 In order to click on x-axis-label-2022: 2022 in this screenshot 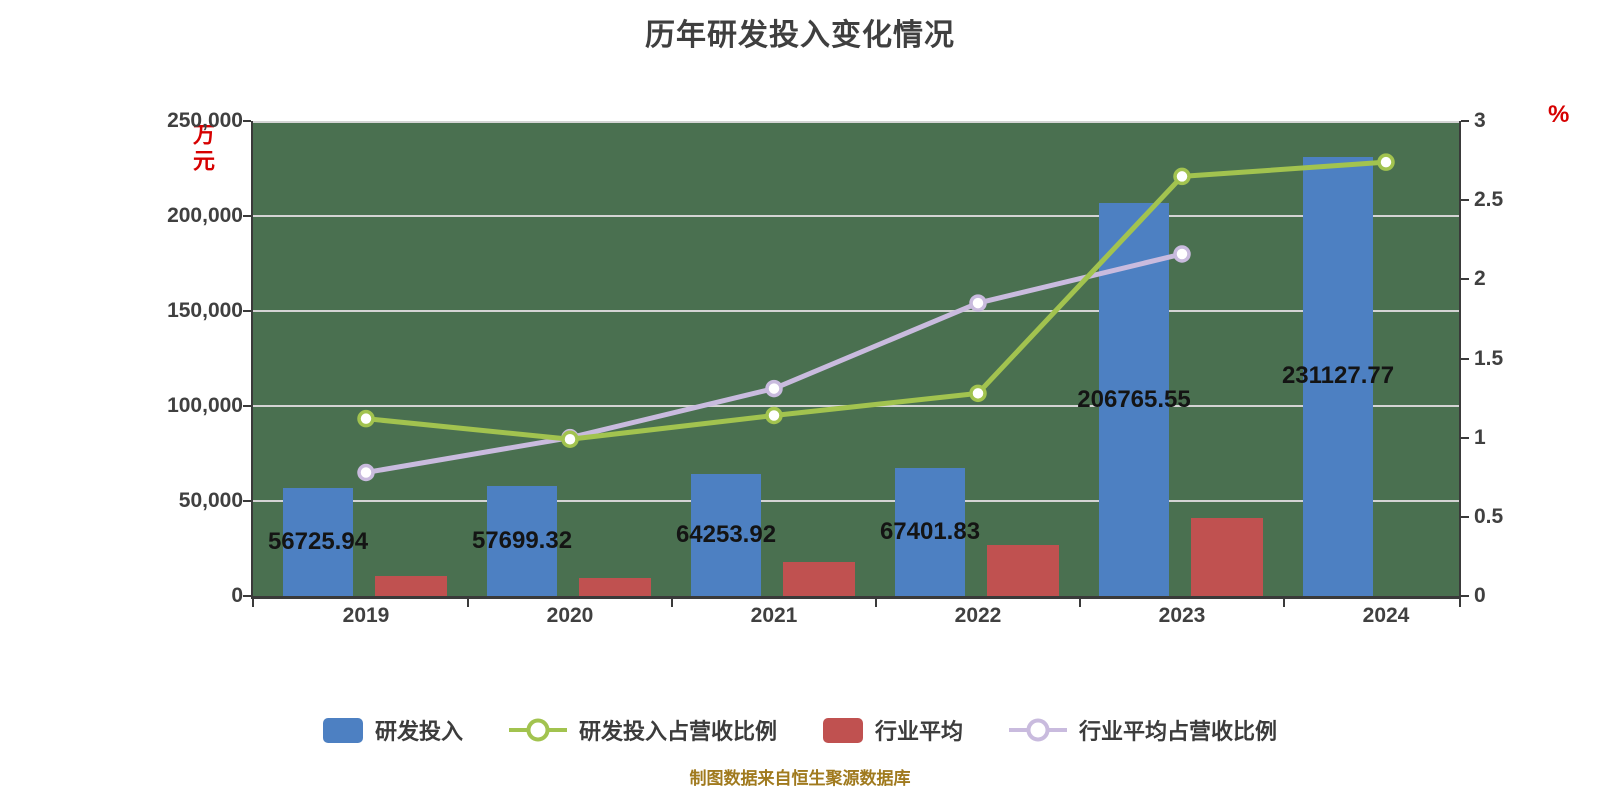, I will do `click(978, 615)`.